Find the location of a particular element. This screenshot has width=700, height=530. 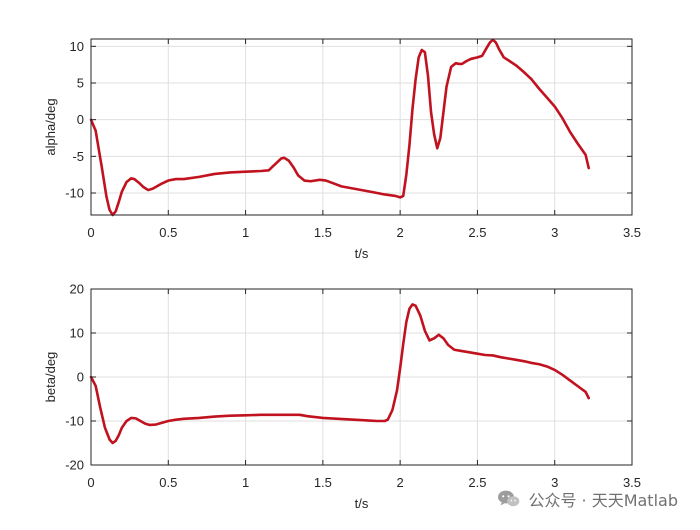

y-tick-label-1: -5 is located at coordinates (78, 156).